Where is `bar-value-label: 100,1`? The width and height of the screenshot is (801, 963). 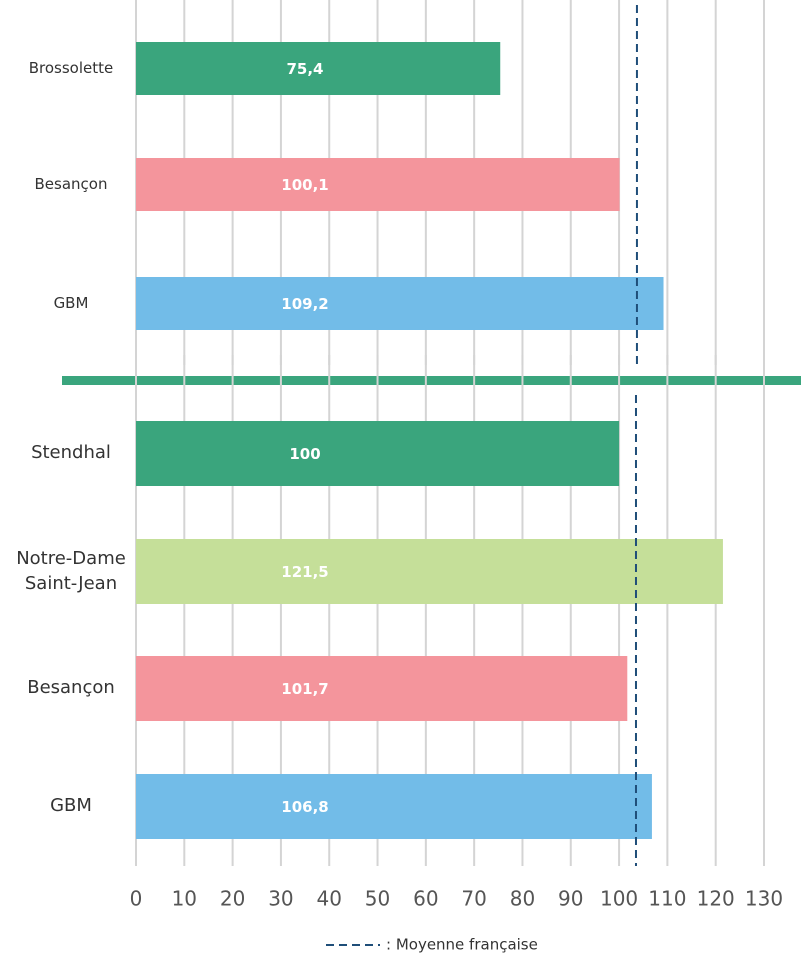 bar-value-label: 100,1 is located at coordinates (304, 185).